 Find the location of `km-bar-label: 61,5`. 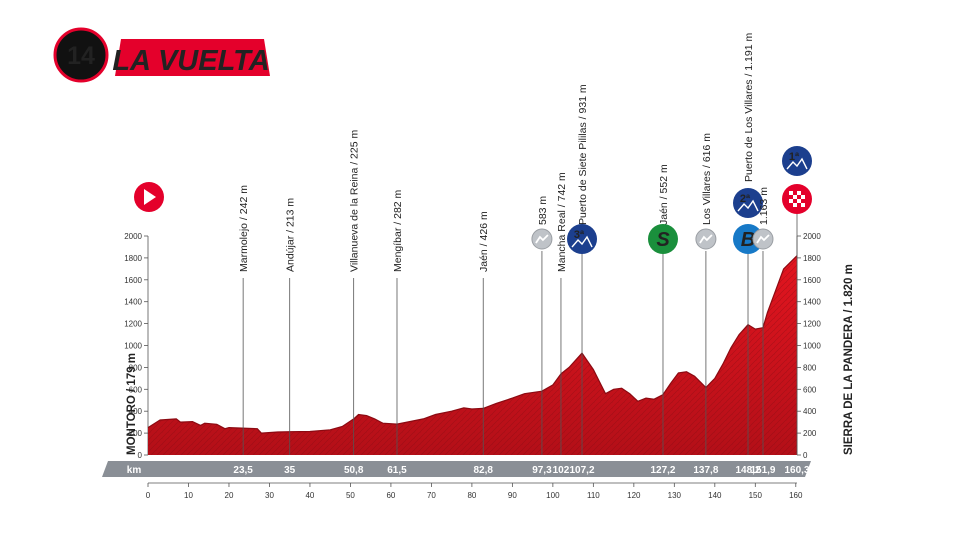

km-bar-label: 61,5 is located at coordinates (397, 470).